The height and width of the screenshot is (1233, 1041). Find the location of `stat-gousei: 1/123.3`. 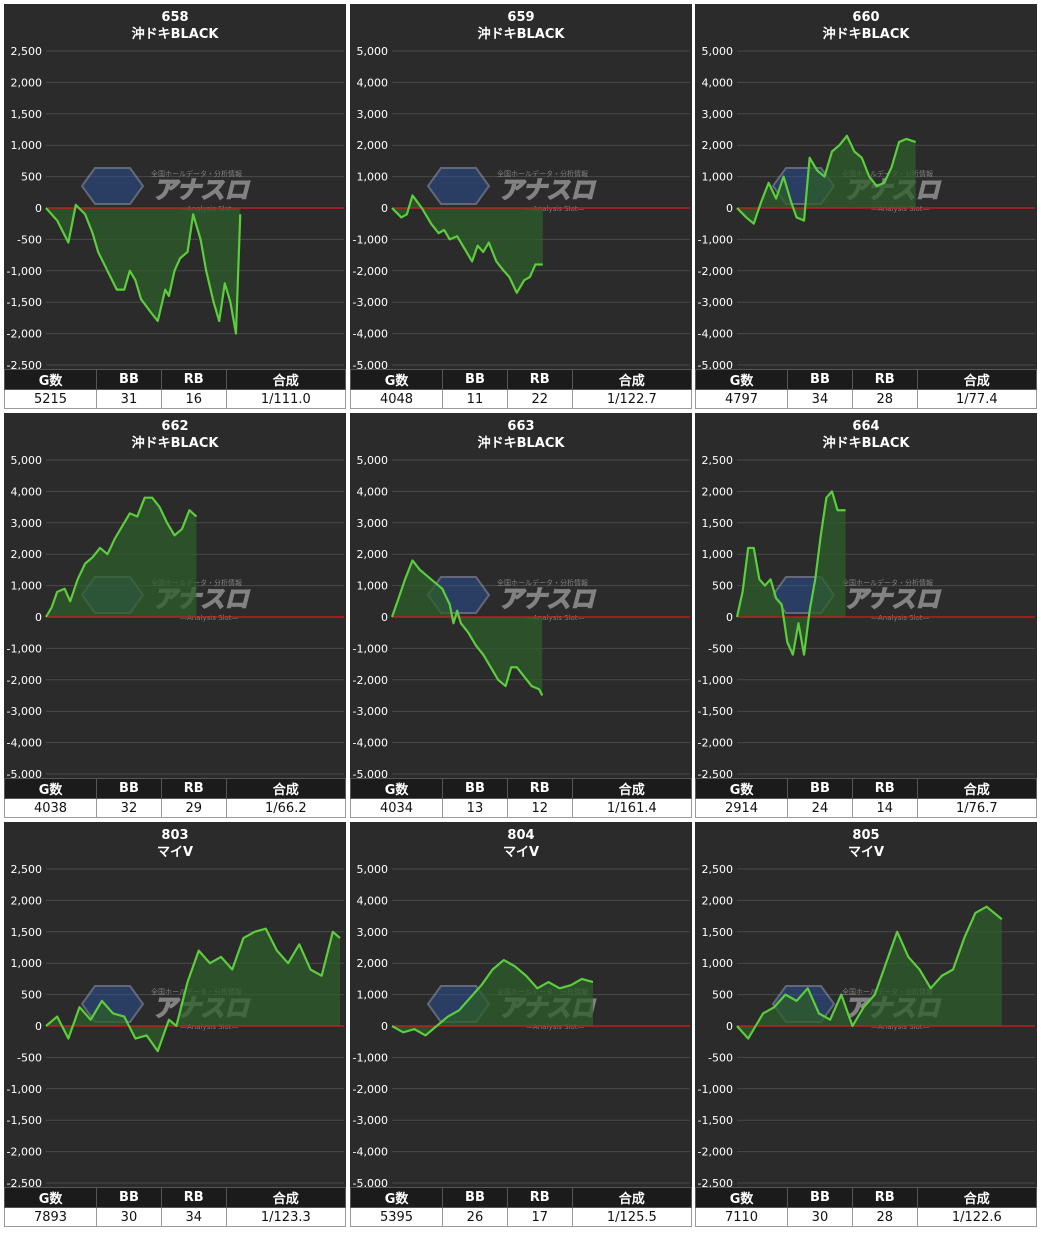

stat-gousei: 1/123.3 is located at coordinates (286, 1217).